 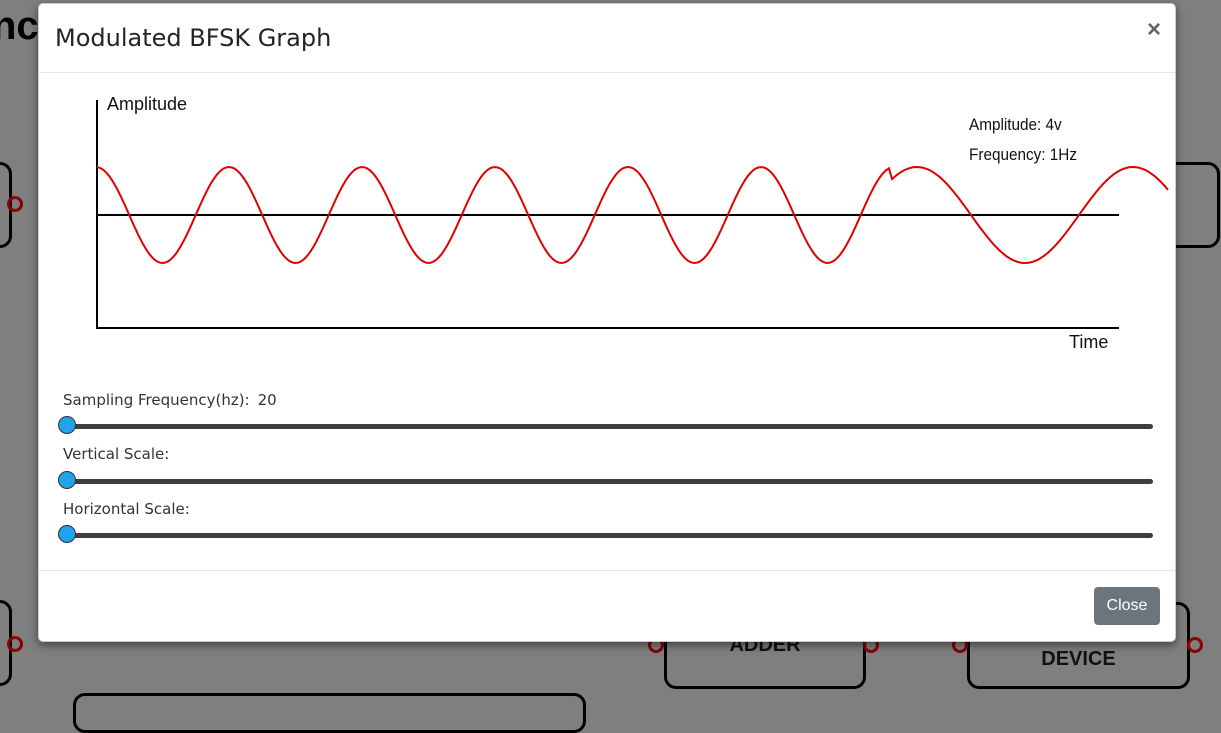 I want to click on close-icon: ×, so click(x=1153, y=29).